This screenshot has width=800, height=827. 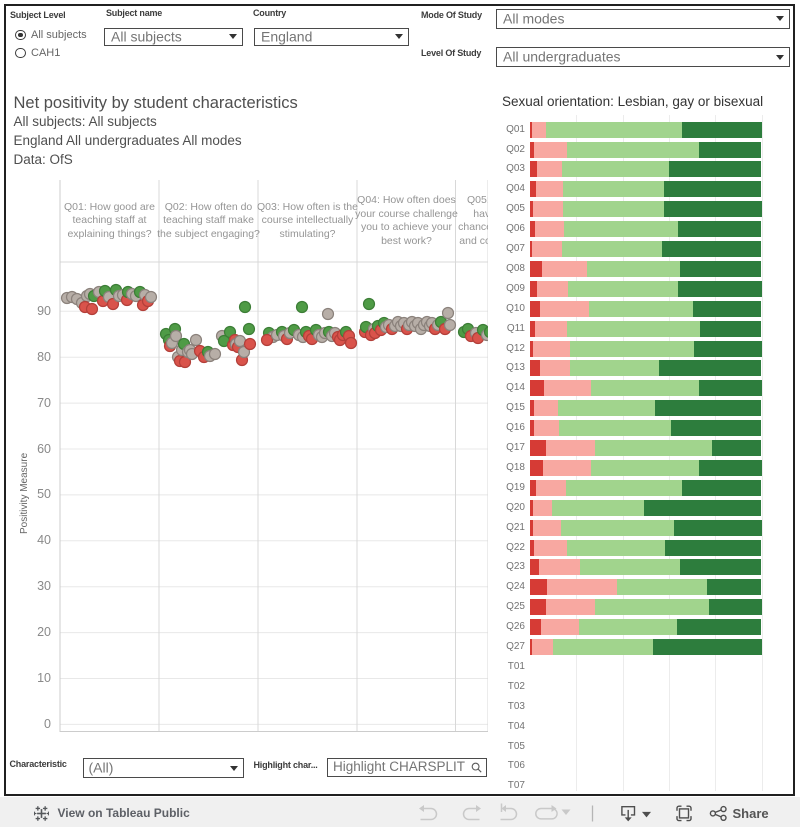 I want to click on svg-text: Share, so click(x=751, y=813).